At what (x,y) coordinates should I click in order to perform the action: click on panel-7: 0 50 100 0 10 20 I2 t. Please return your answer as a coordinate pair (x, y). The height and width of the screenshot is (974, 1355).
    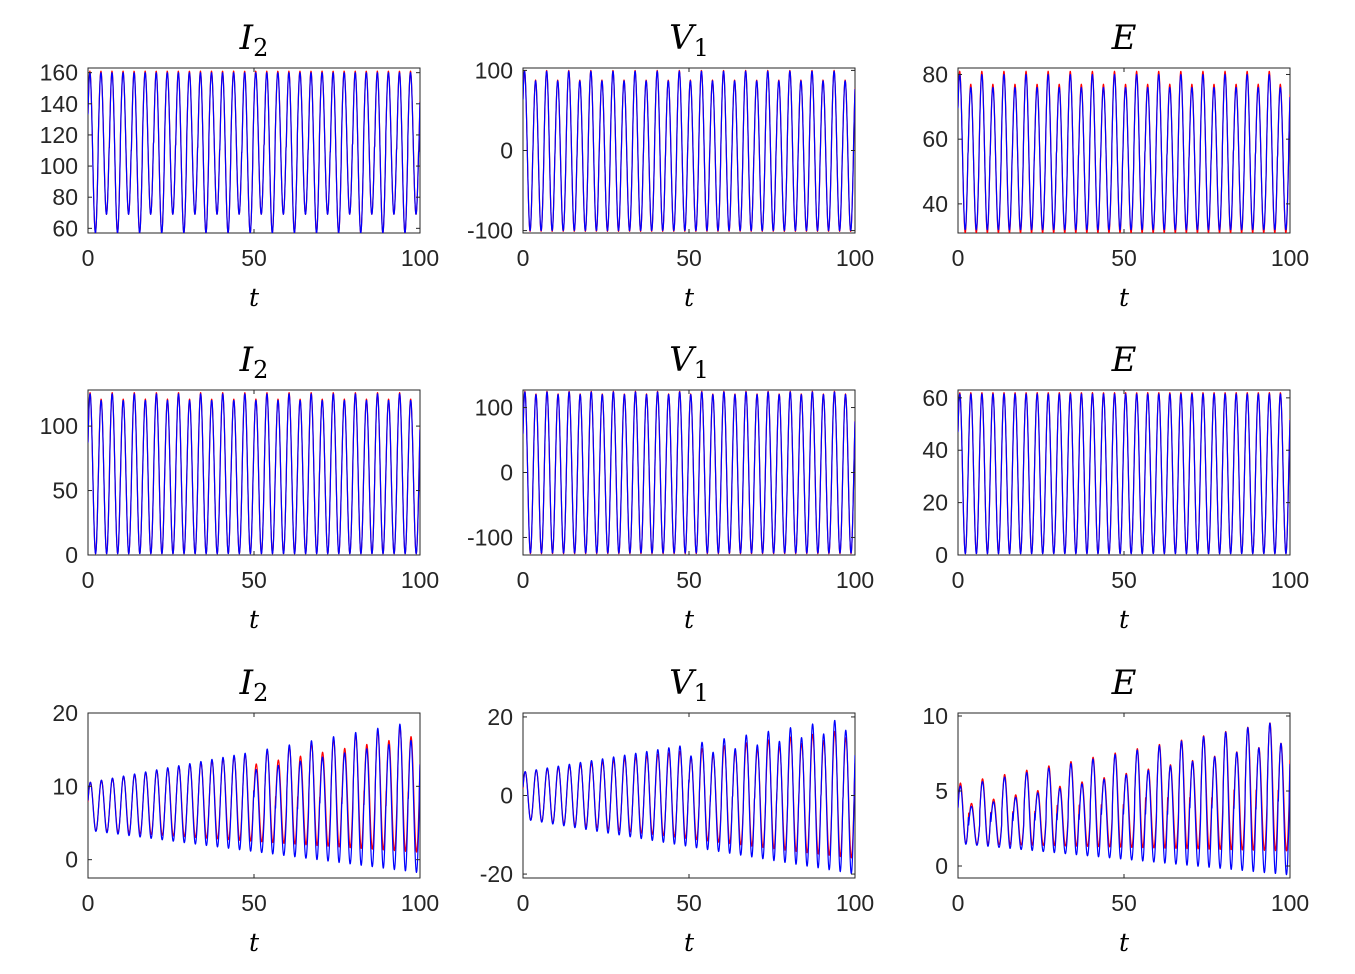
    Looking at the image, I should click on (245, 810).